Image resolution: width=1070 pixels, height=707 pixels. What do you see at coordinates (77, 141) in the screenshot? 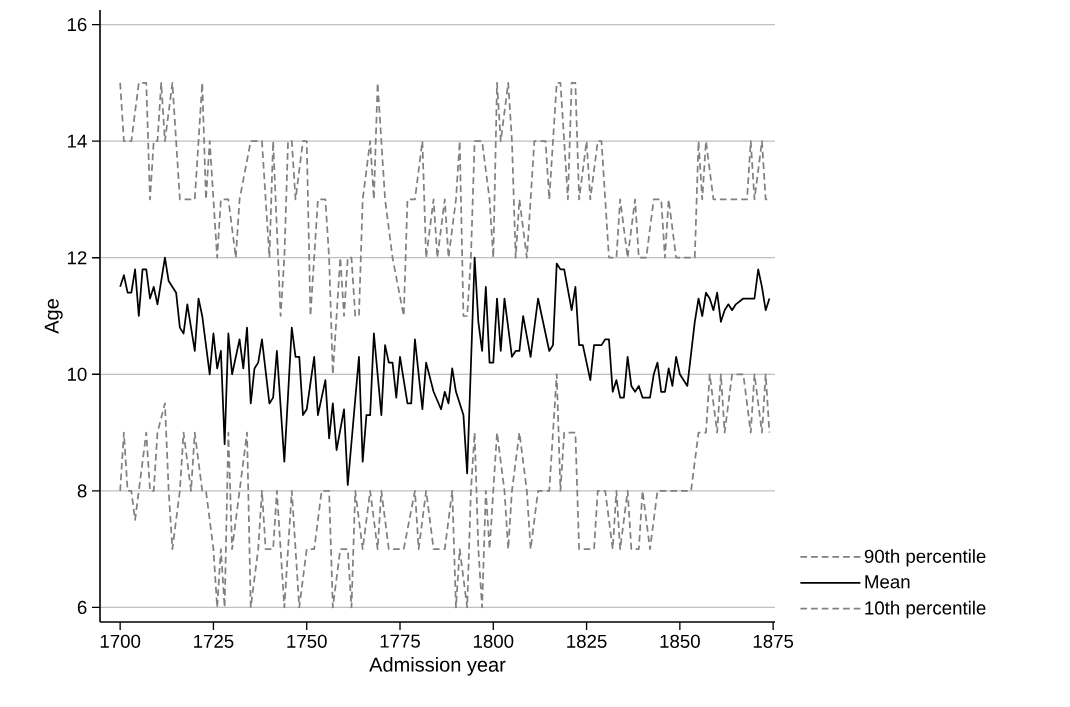
I see `y-tick-label: 14` at bounding box center [77, 141].